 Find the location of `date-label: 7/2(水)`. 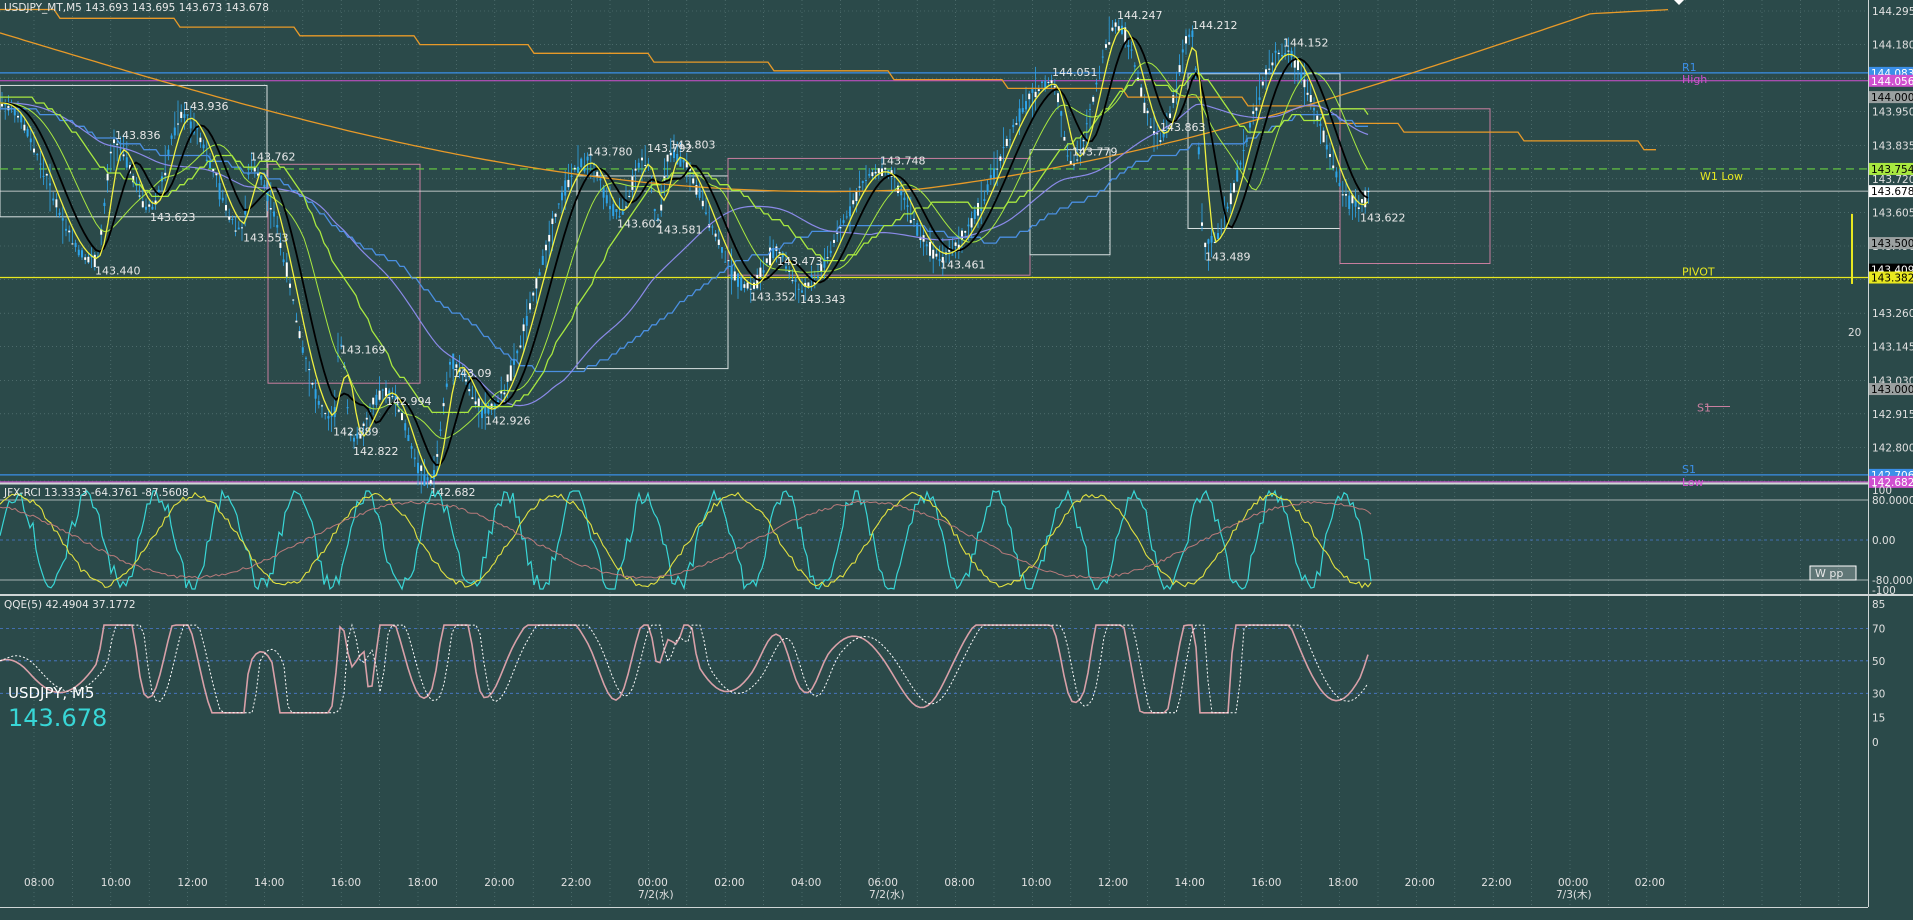

date-label: 7/2(水) is located at coordinates (656, 895).